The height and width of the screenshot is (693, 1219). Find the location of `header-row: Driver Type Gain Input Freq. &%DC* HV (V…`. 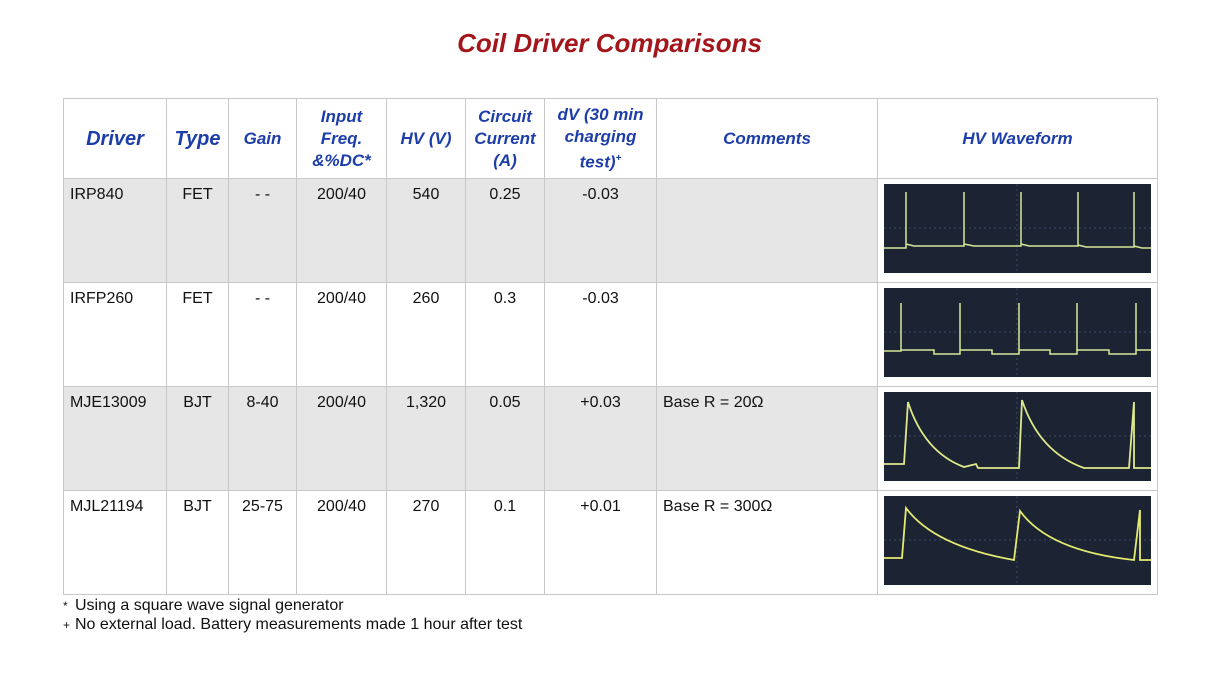

header-row: Driver Type Gain Input Freq. &%DC* HV (V… is located at coordinates (610, 138).